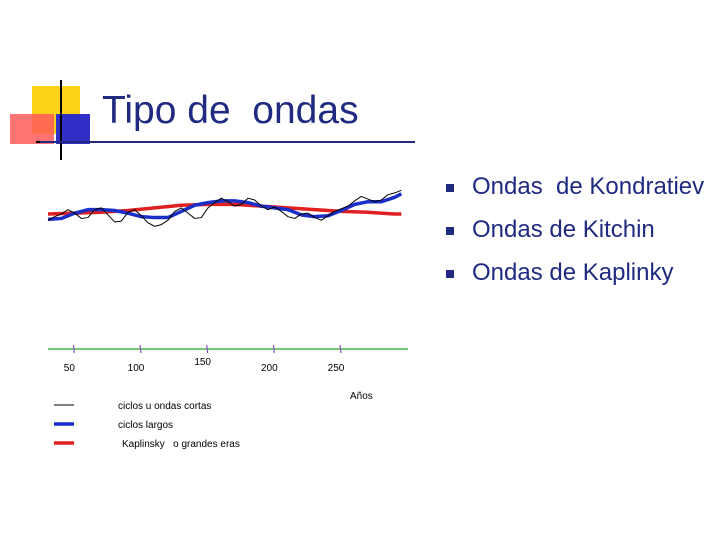 This screenshot has width=720, height=540. What do you see at coordinates (563, 229) in the screenshot?
I see `bullet-text: Ondas de Kitchin` at bounding box center [563, 229].